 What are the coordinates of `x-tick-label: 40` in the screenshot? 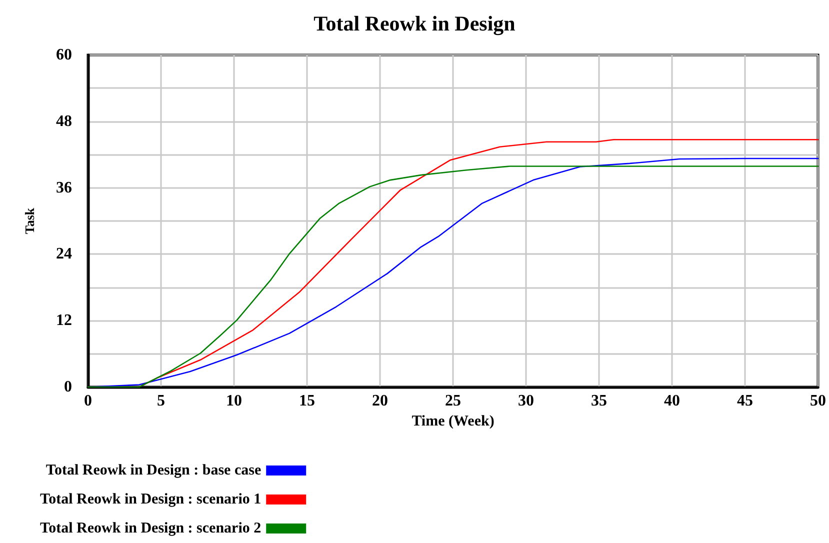 It's located at (672, 401).